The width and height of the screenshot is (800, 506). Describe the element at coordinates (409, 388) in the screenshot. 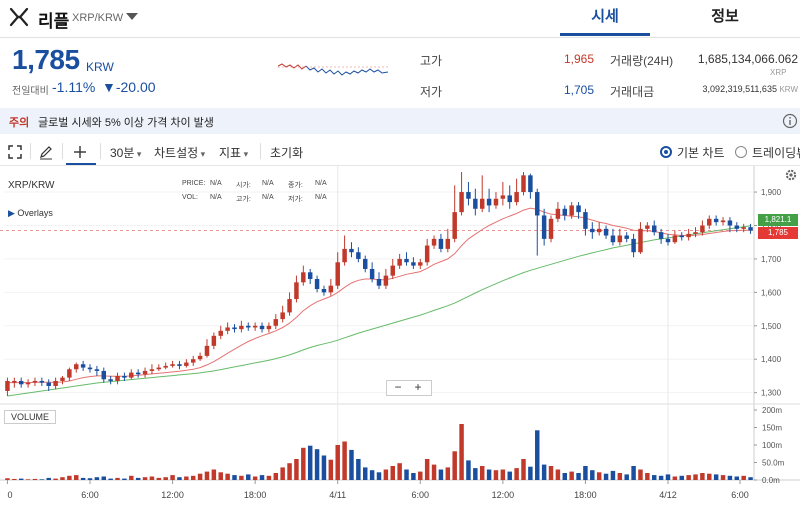

I see `zoom-controls` at that location.